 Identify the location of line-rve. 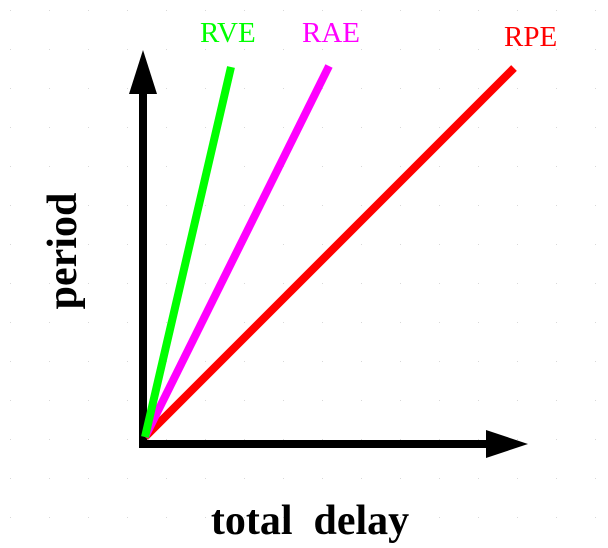
(188, 252).